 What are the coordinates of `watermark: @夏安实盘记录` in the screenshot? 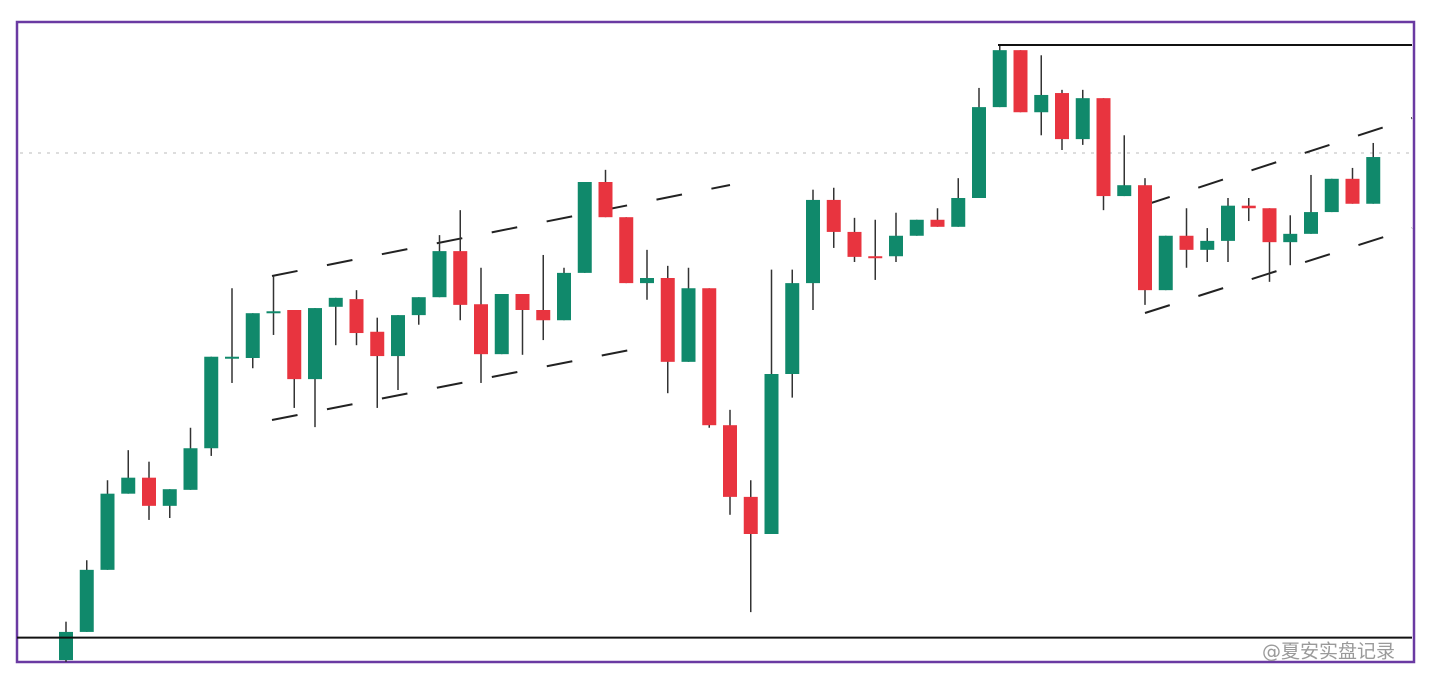 It's located at (1328, 652).